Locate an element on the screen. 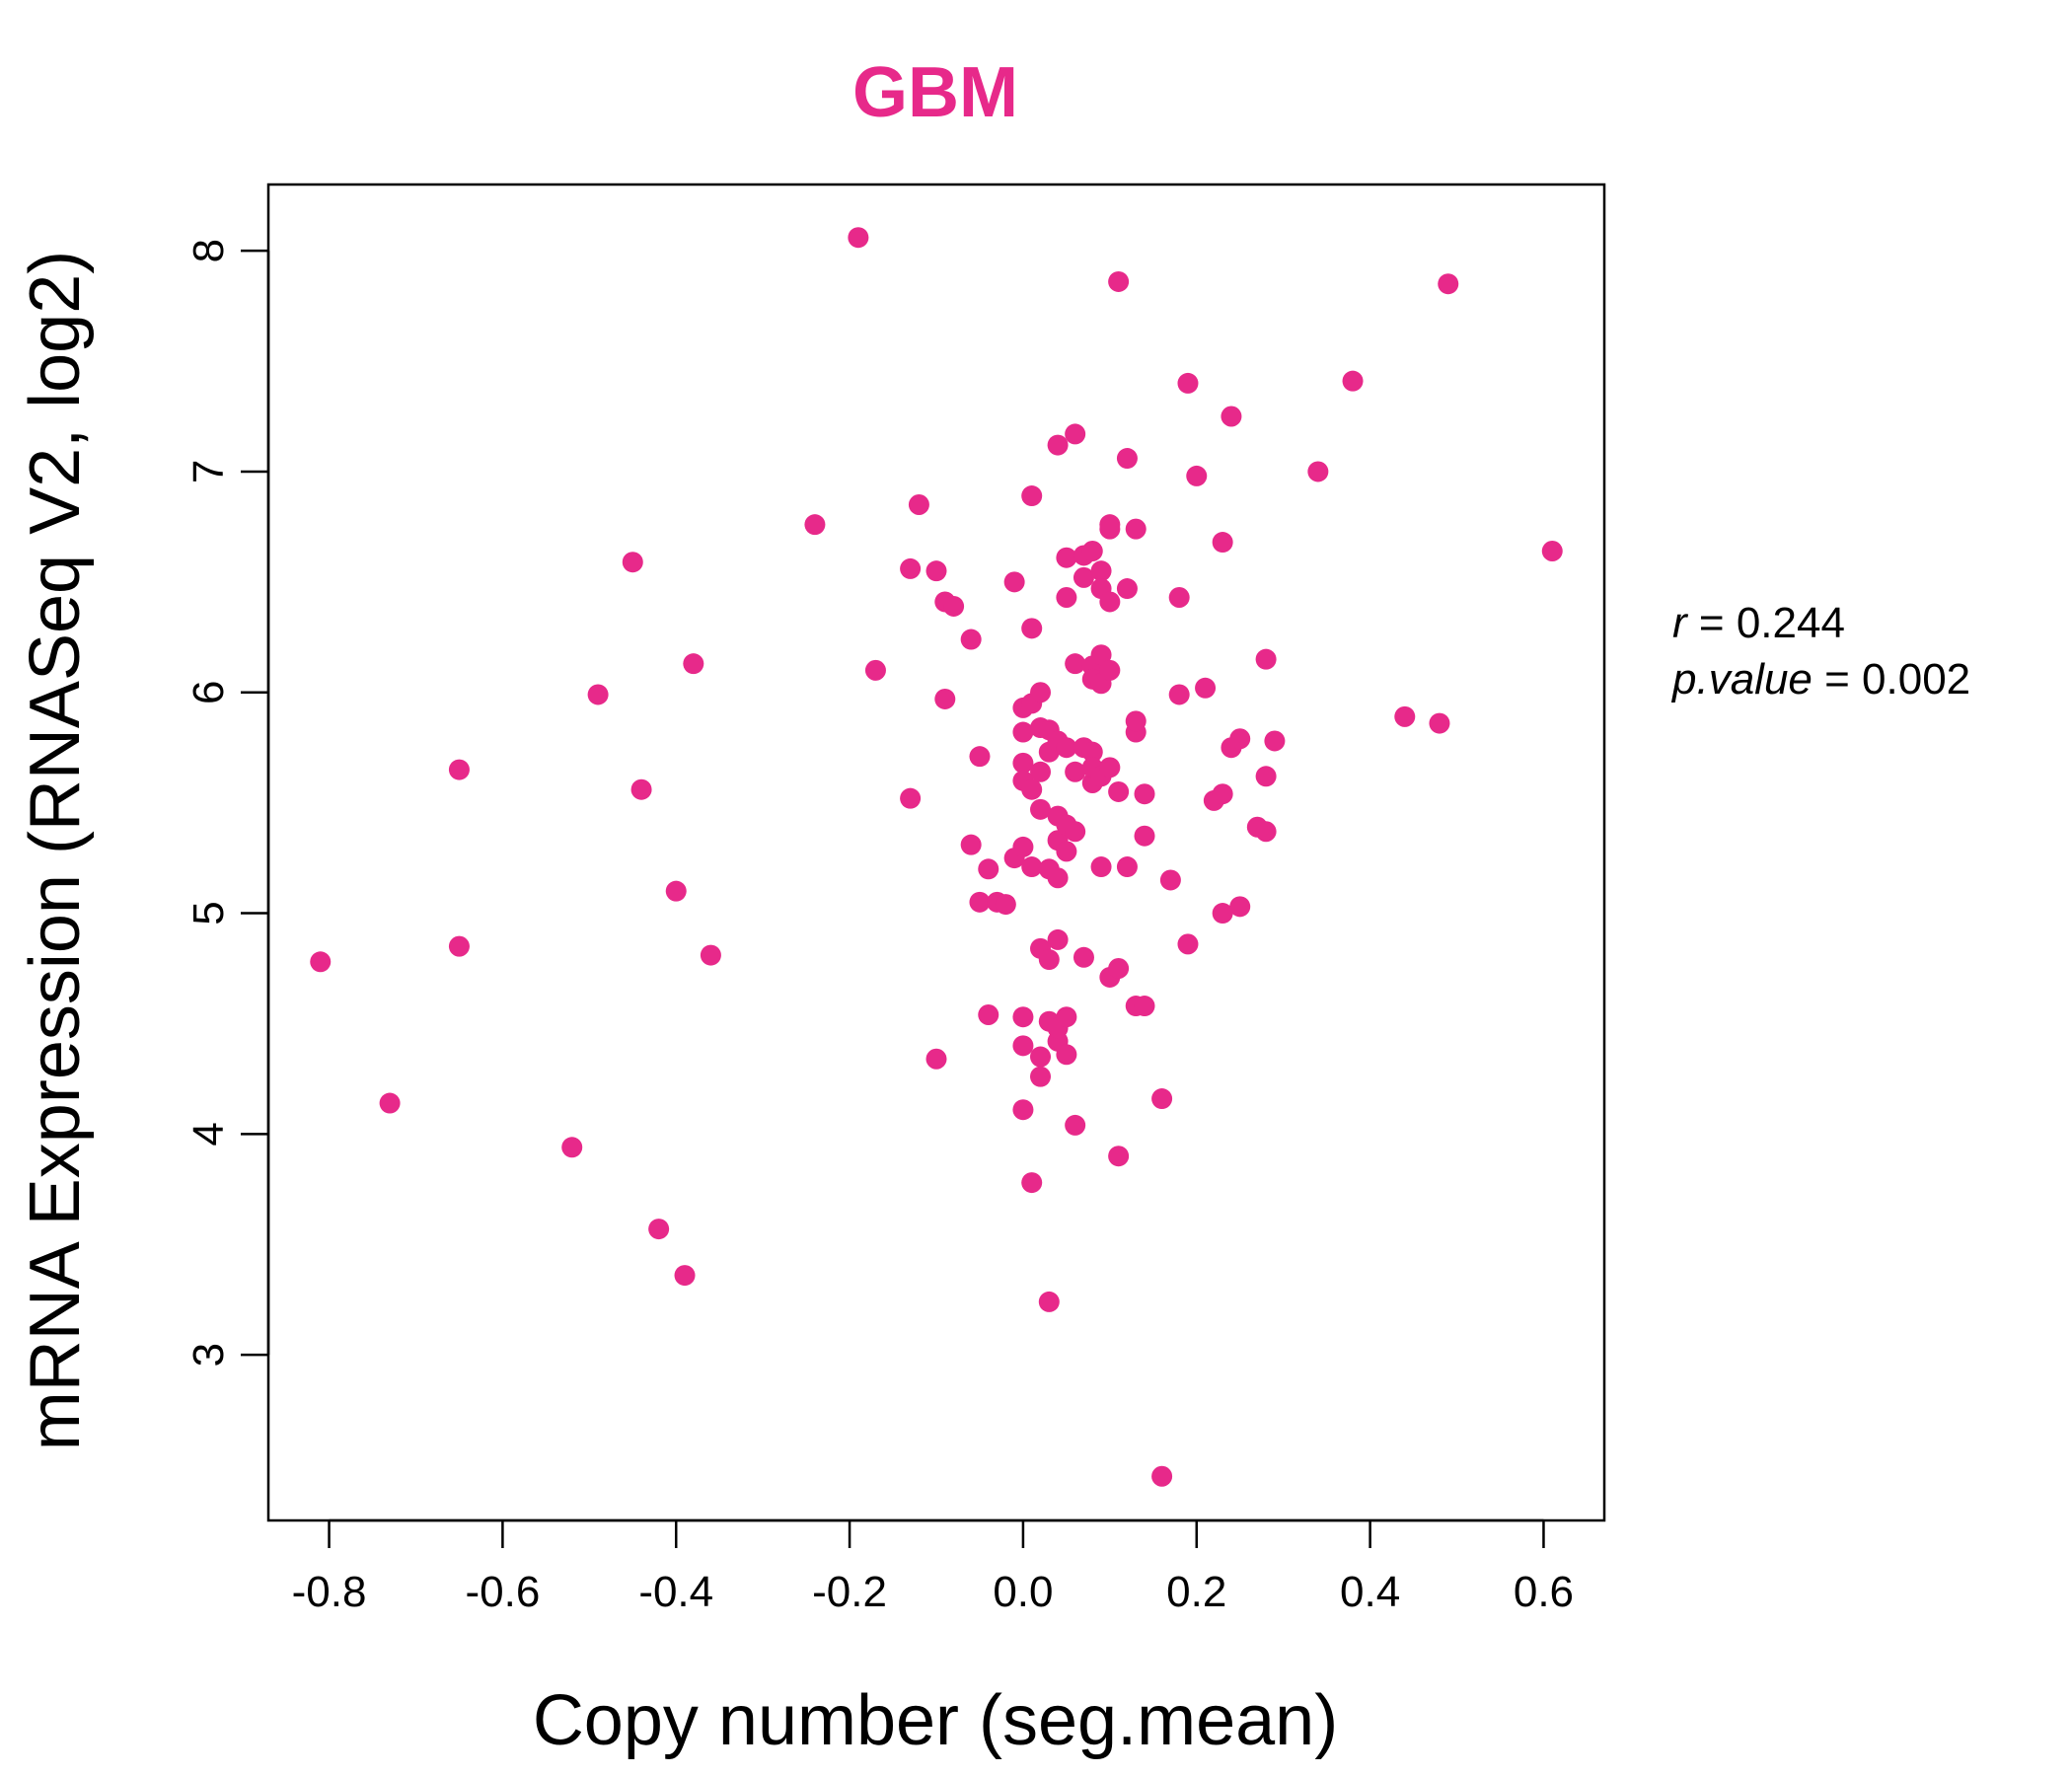 Image resolution: width=2072 pixels, height=1776 pixels. pvalue-annotation: p.value = 0.002 is located at coordinates (1820, 679).